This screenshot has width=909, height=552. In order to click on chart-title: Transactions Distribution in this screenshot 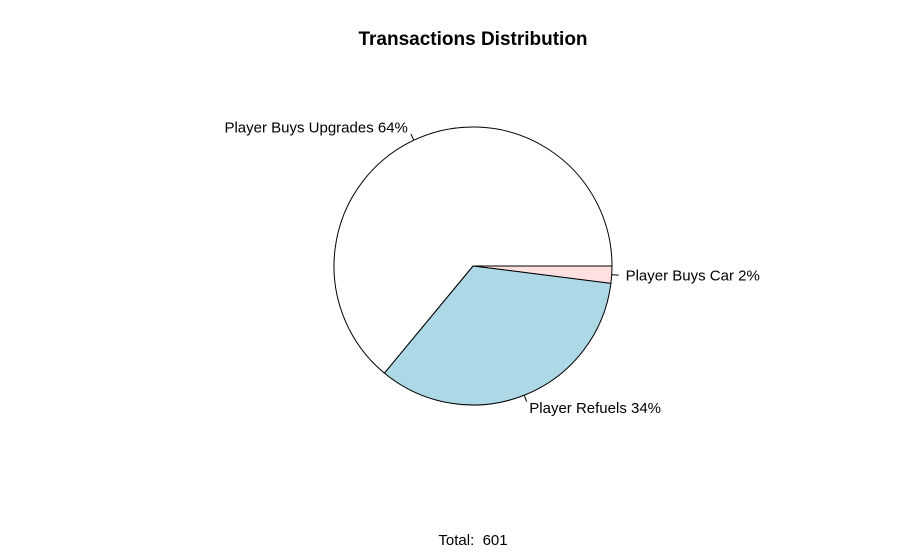, I will do `click(473, 39)`.